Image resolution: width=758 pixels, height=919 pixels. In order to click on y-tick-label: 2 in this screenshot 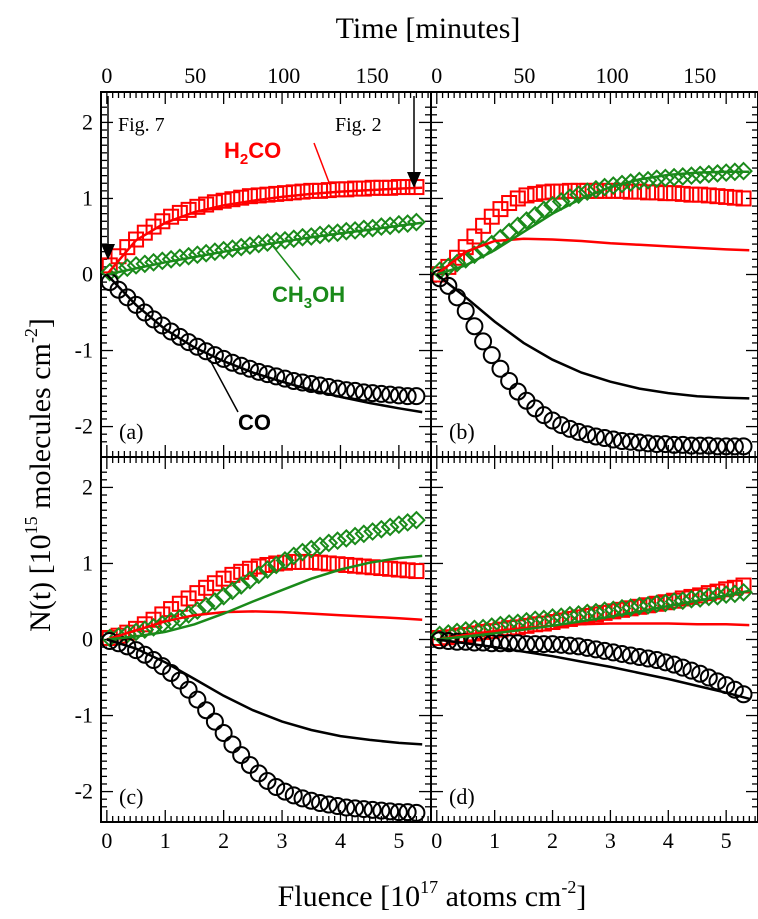, I will do `click(87, 121)`.